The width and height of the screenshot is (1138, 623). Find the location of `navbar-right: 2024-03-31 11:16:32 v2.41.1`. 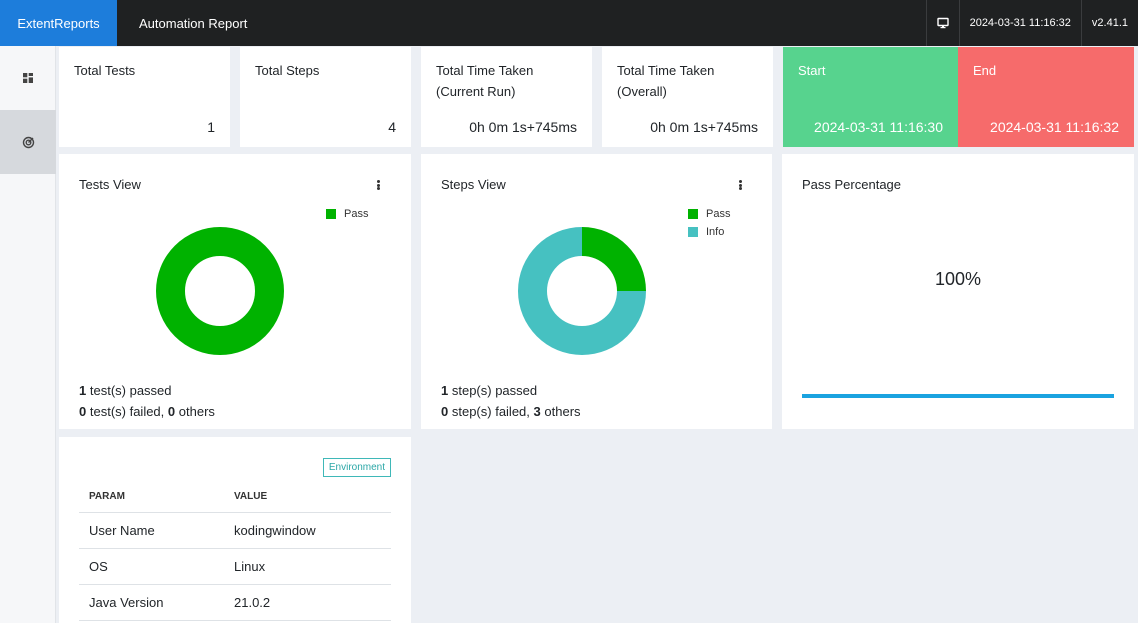

navbar-right: 2024-03-31 11:16:32 v2.41.1 is located at coordinates (1031, 23).